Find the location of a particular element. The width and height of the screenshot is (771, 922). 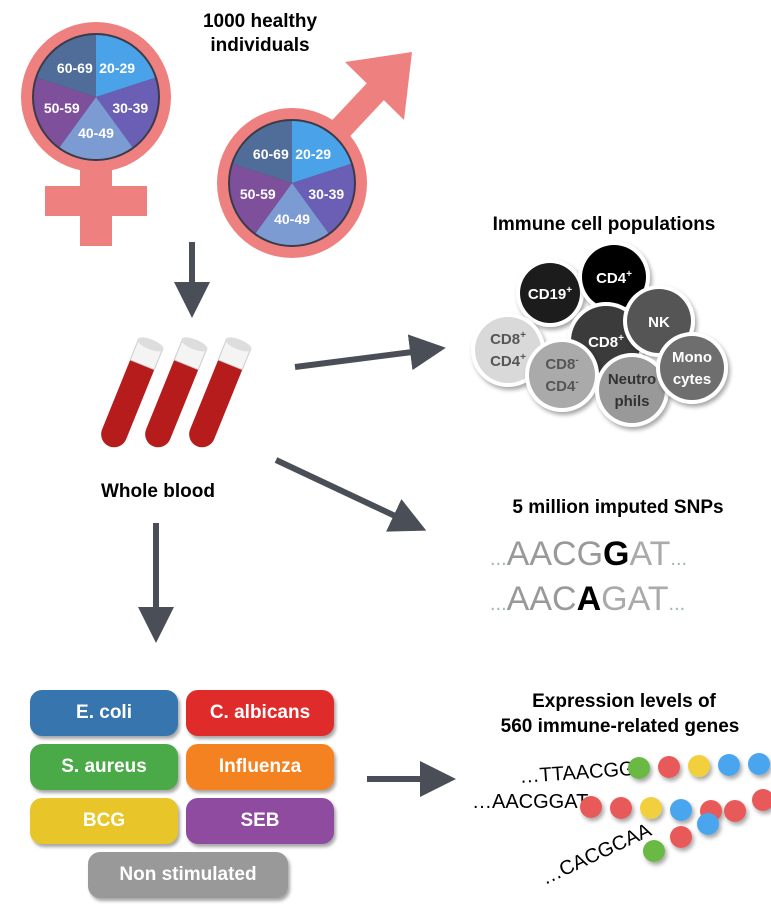

stimulus-seb: SEB is located at coordinates (260, 821).